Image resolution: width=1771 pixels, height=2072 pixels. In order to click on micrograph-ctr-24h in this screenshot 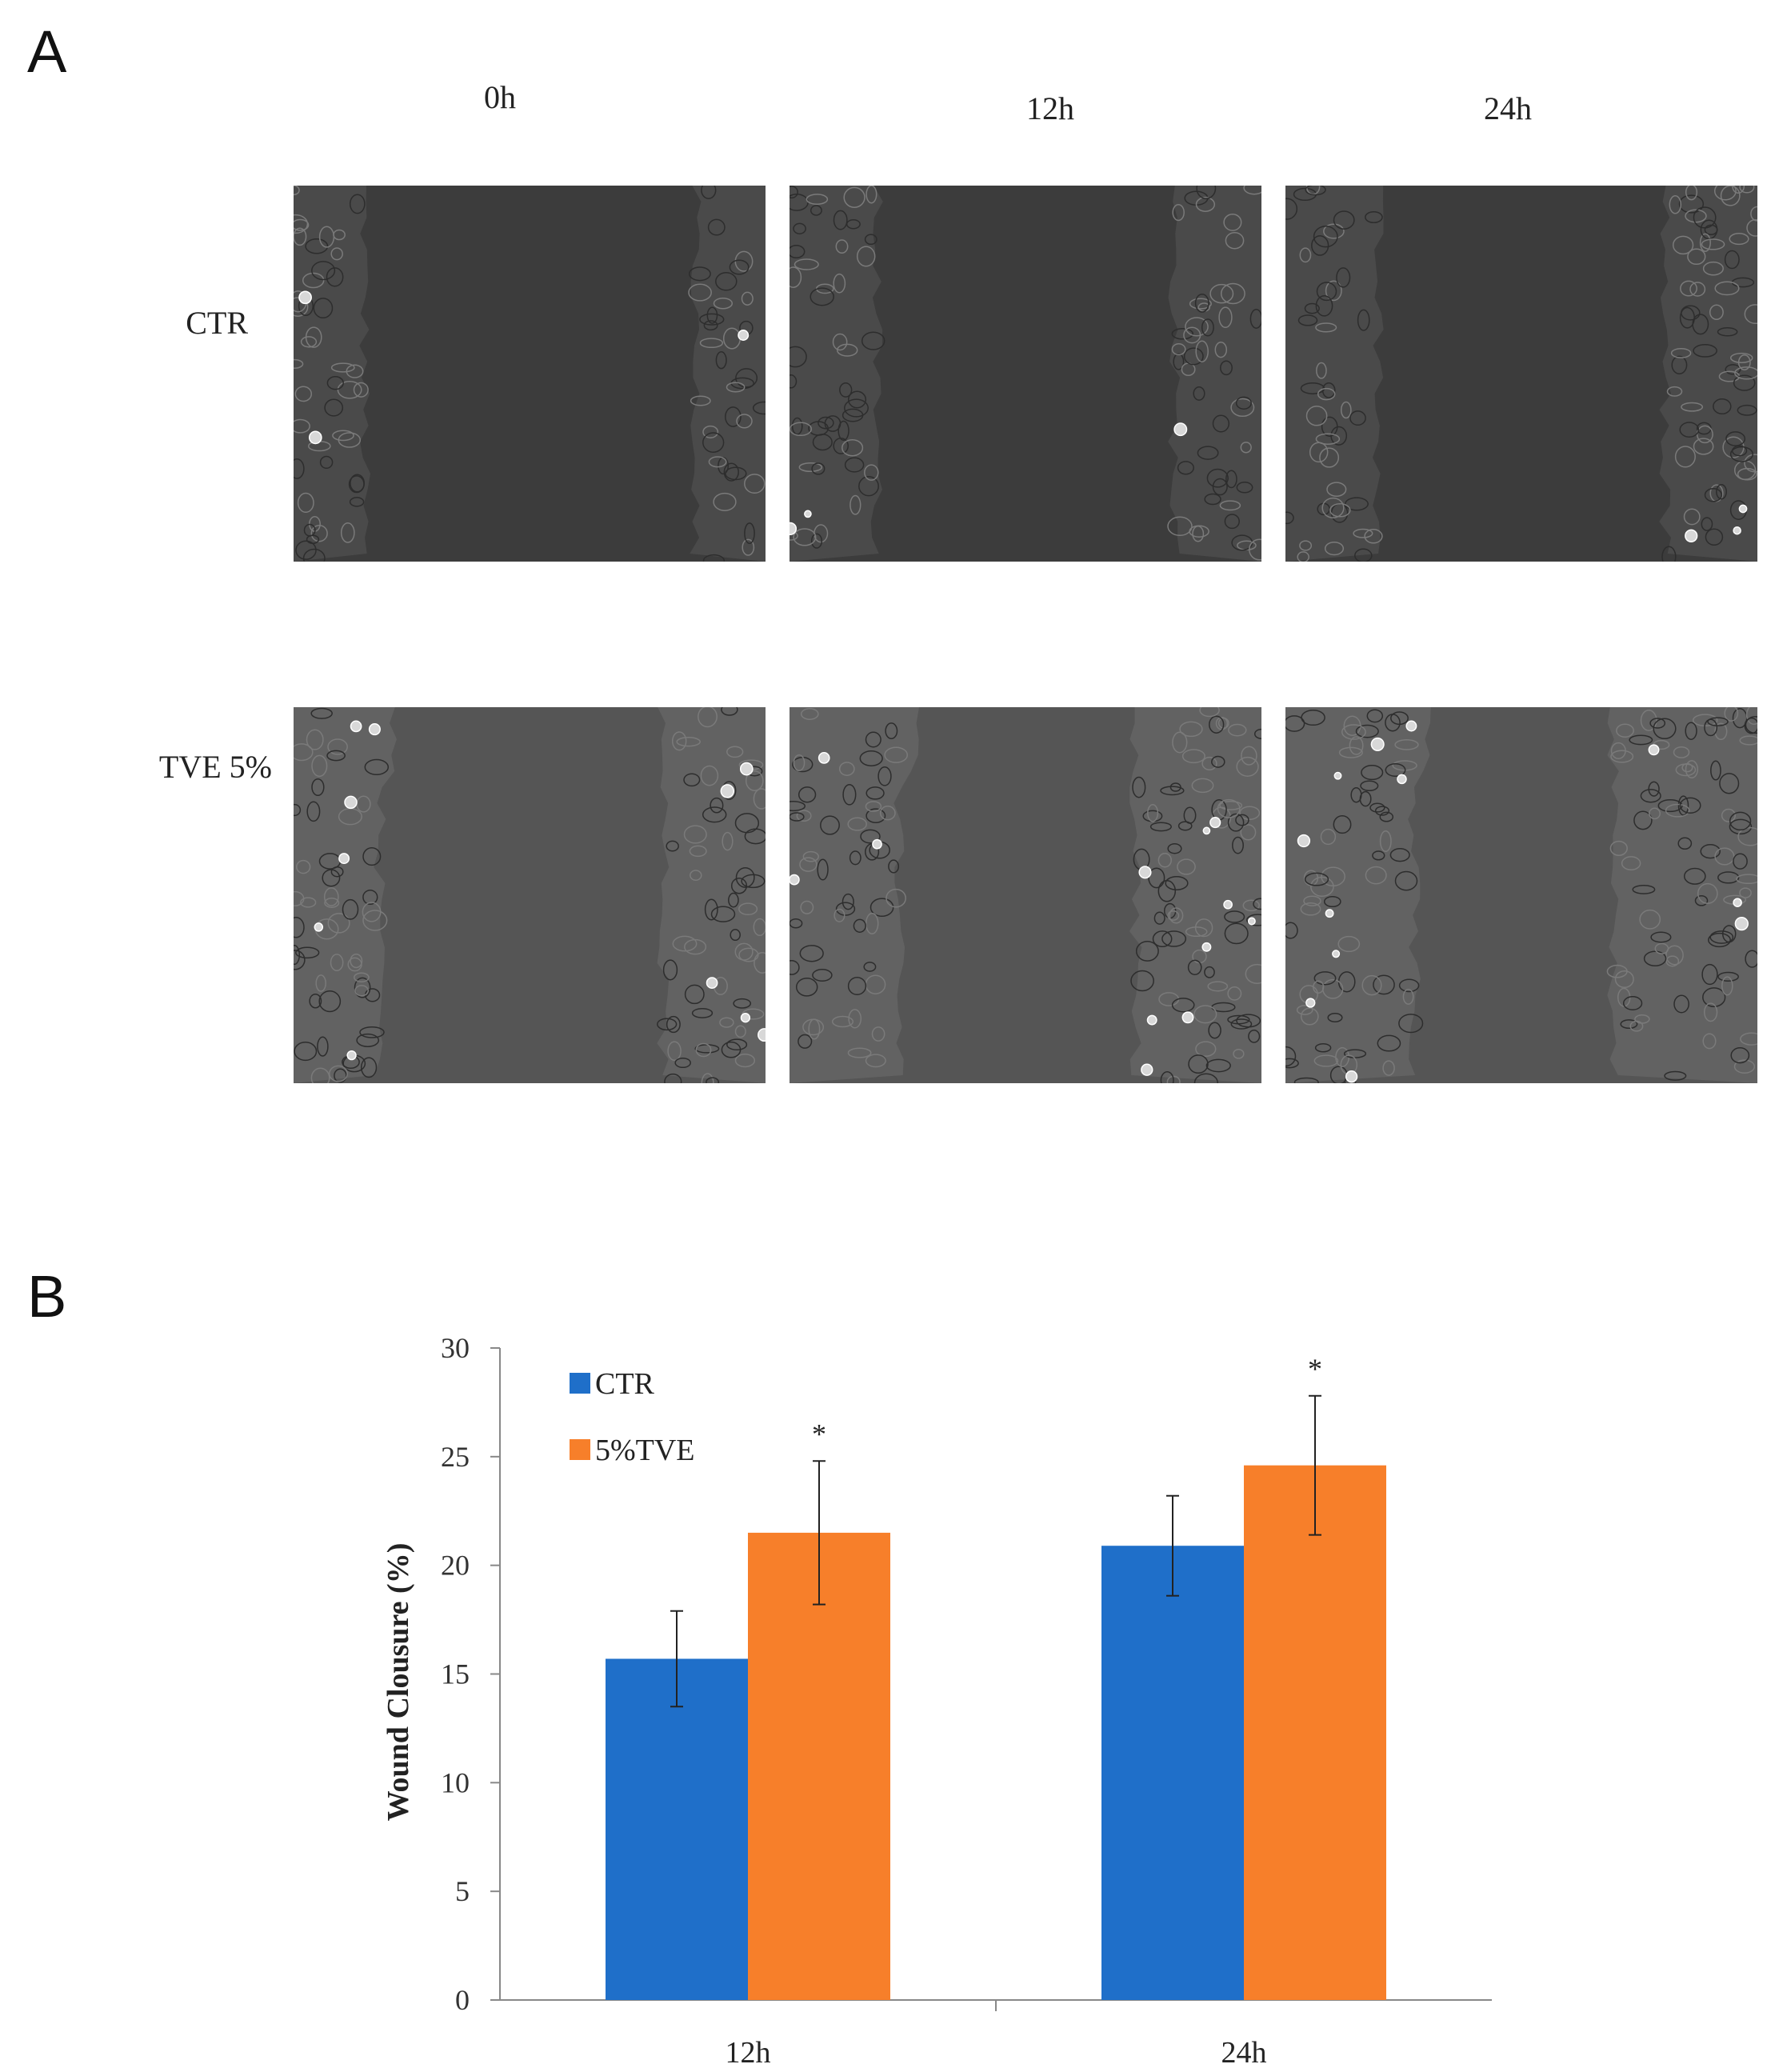, I will do `click(1521, 374)`.